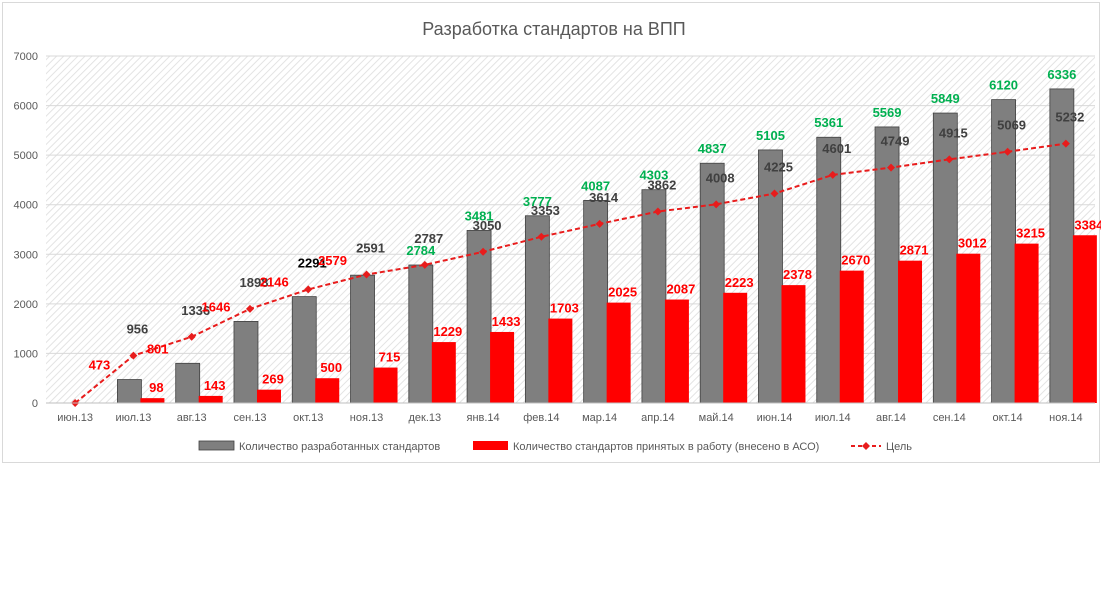 The image size is (1104, 597). Describe the element at coordinates (308, 418) in the screenshot. I see `x-tick-label: окт.13` at that location.